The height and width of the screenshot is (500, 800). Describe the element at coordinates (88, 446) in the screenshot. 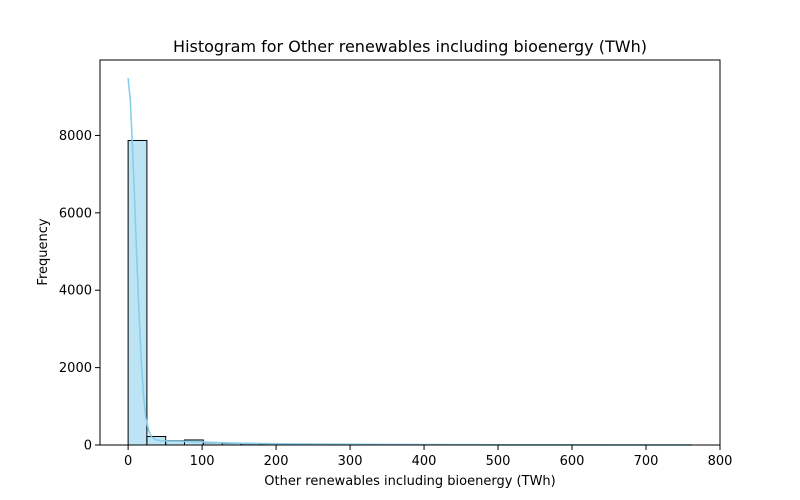

I see `y-tick-label: 0` at that location.